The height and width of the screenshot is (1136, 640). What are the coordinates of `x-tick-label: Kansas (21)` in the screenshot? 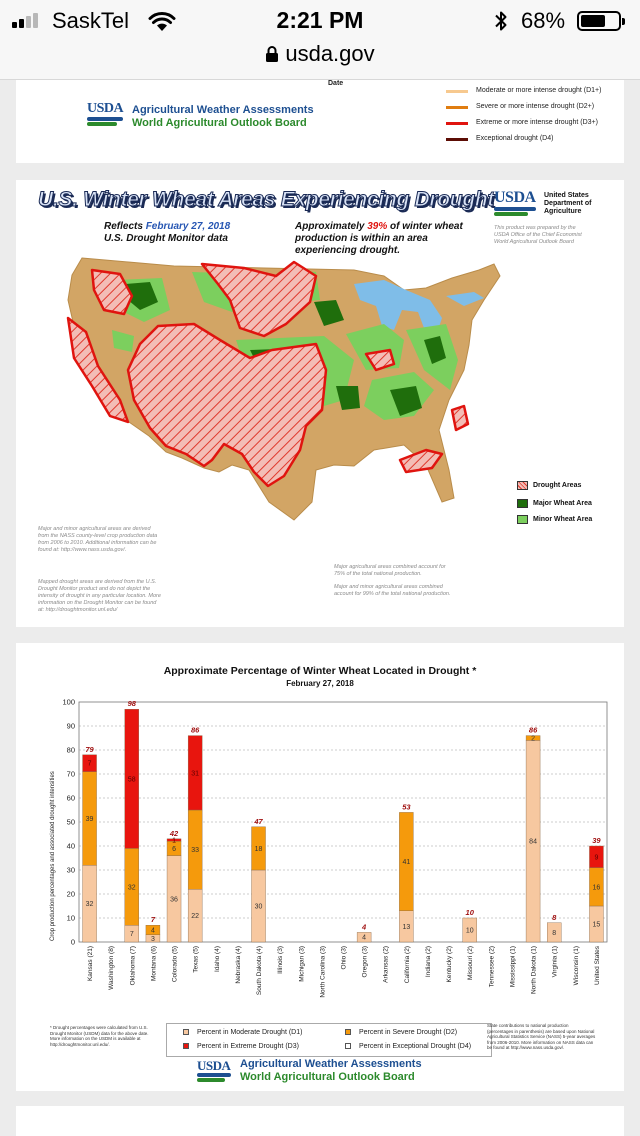 It's located at (90, 963).